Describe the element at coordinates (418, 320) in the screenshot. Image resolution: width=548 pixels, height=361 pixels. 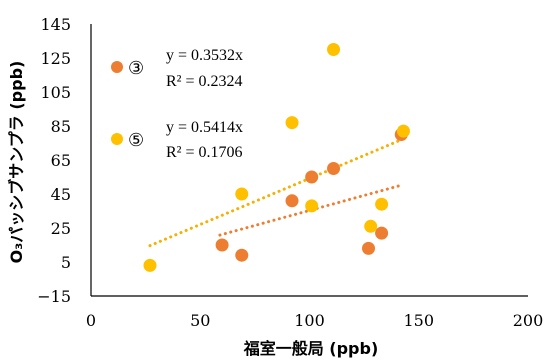
I see `x-tick-label: 150` at that location.